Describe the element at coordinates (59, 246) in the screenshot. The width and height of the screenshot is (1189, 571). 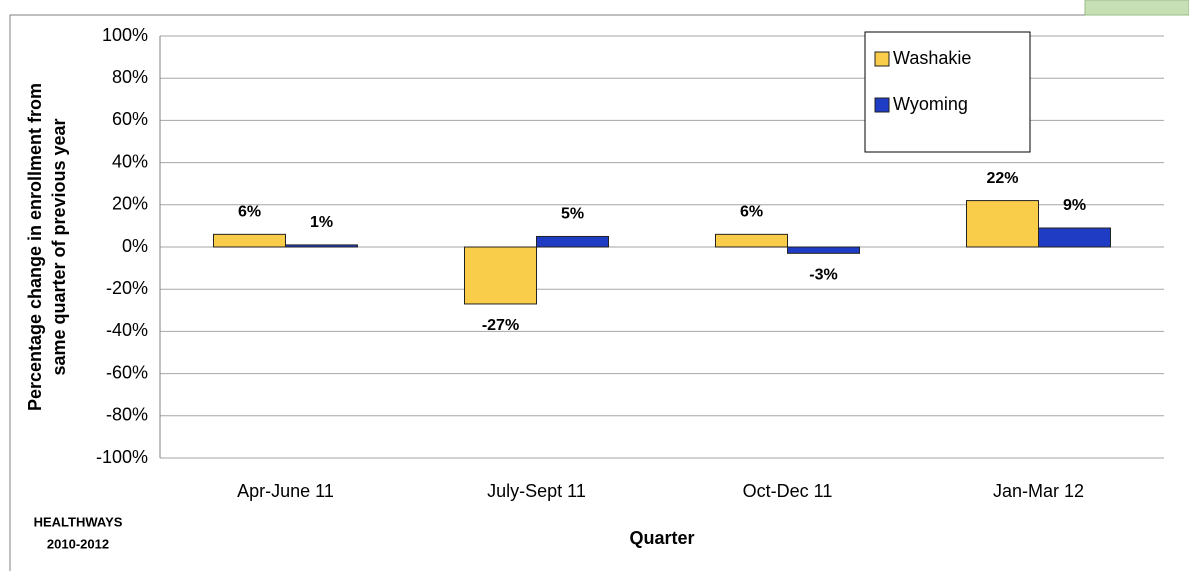
I see `y-axis-label: same quarter of previous year` at that location.